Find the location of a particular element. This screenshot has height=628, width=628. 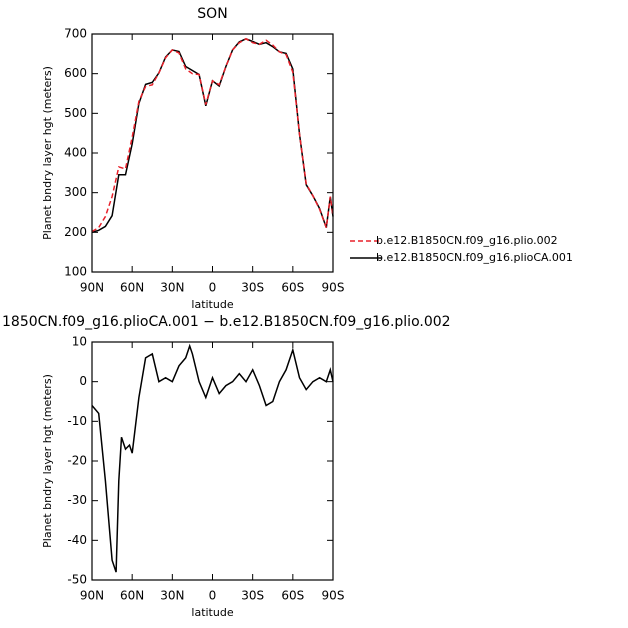

y-tick-label: -20 is located at coordinates (77, 461).